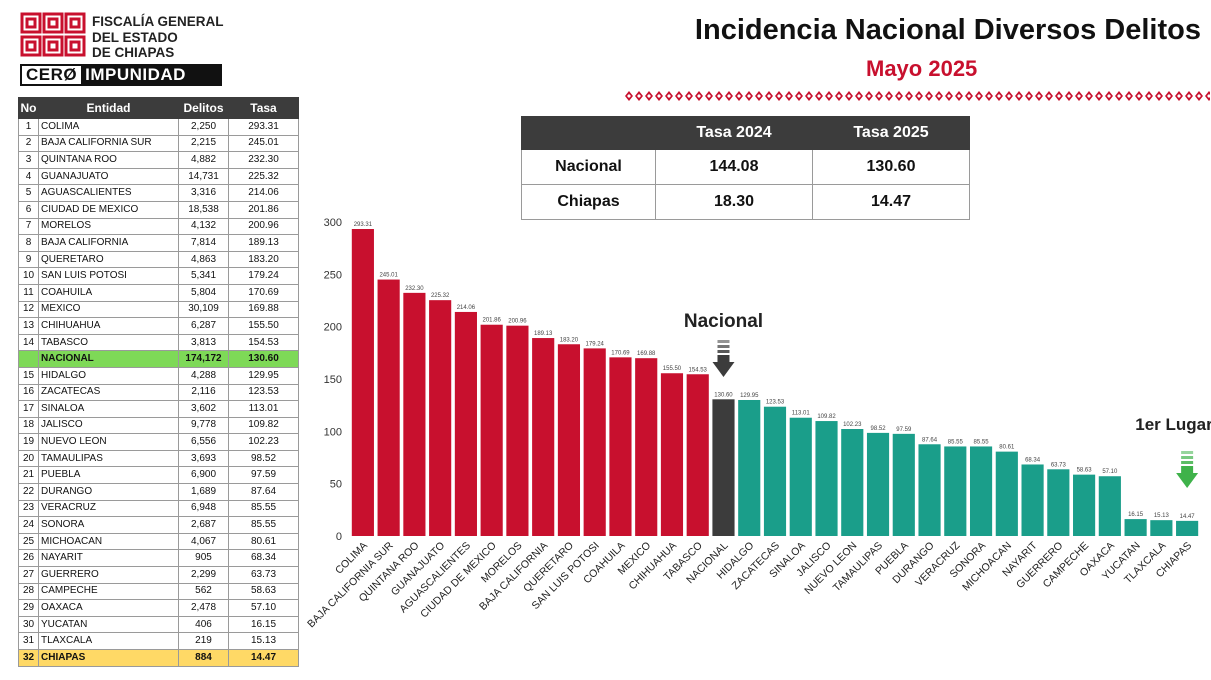 This screenshot has width=1211, height=680. I want to click on table-row: 2 BAJA CALIFORNIA SUR 2,215 245.01, so click(158, 143).